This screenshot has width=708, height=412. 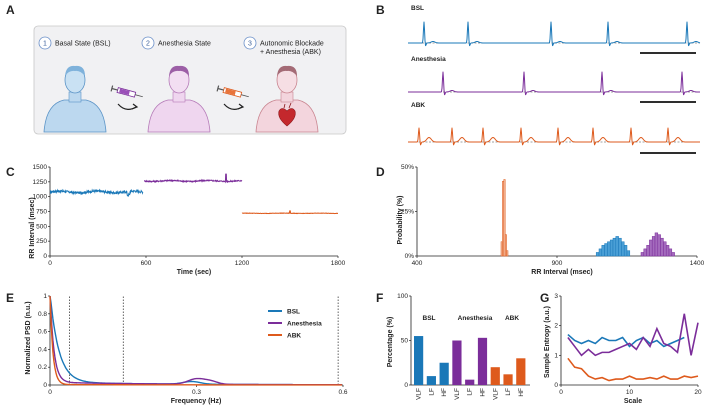 I want to click on heart-icon, so click(x=287, y=117).